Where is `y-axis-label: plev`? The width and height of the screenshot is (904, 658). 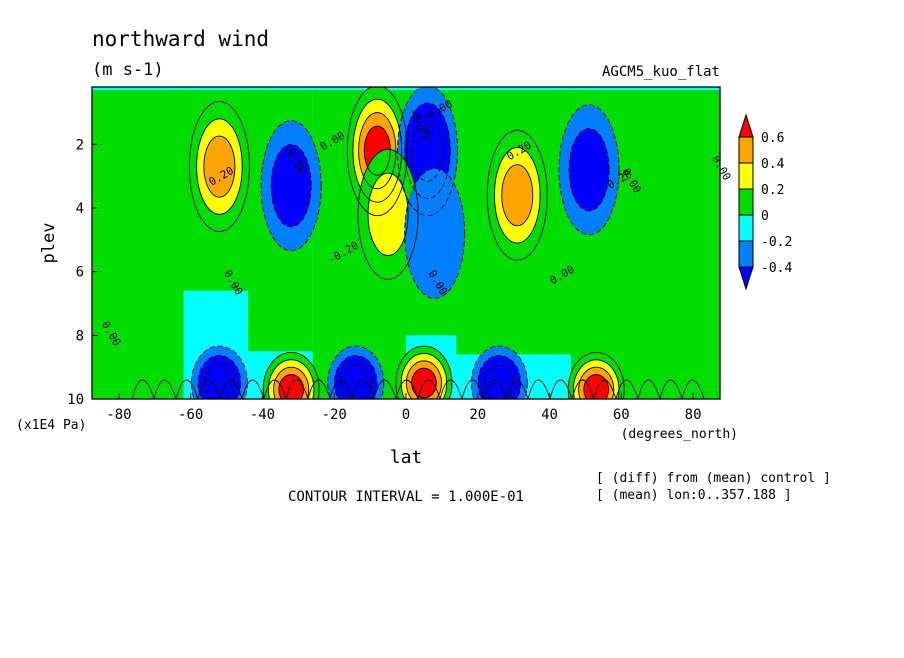
y-axis-label: plev is located at coordinates (49, 243).